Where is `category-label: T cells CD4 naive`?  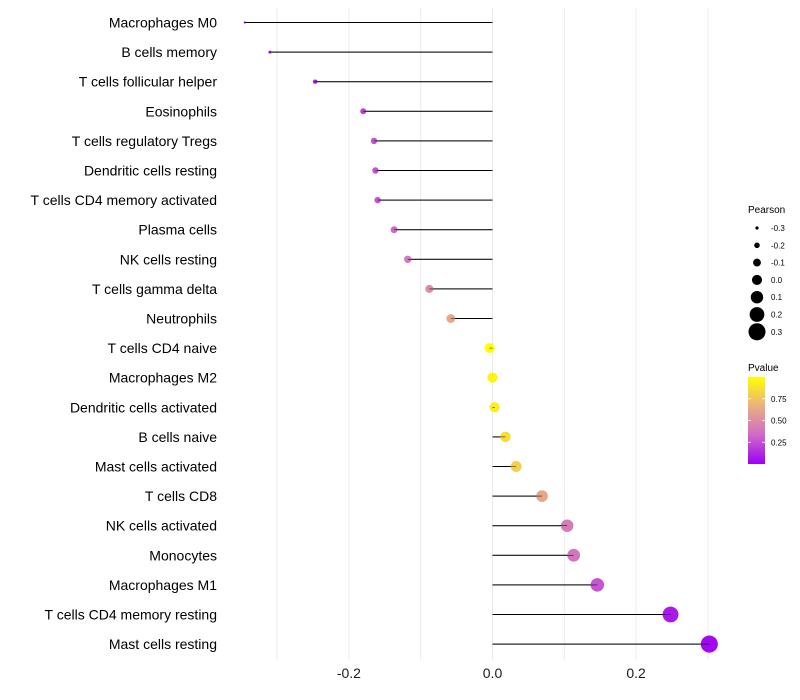 category-label: T cells CD4 naive is located at coordinates (163, 348).